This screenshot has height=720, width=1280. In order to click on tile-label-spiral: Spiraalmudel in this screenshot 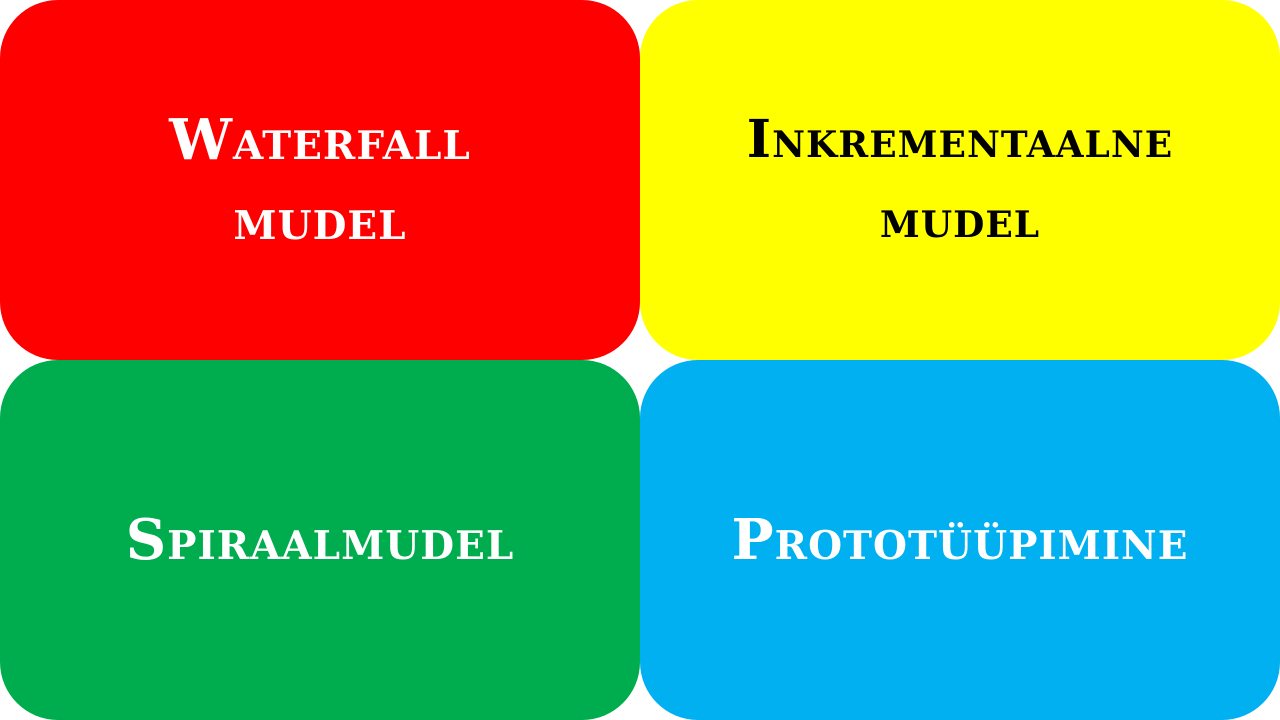, I will do `click(320, 540)`.